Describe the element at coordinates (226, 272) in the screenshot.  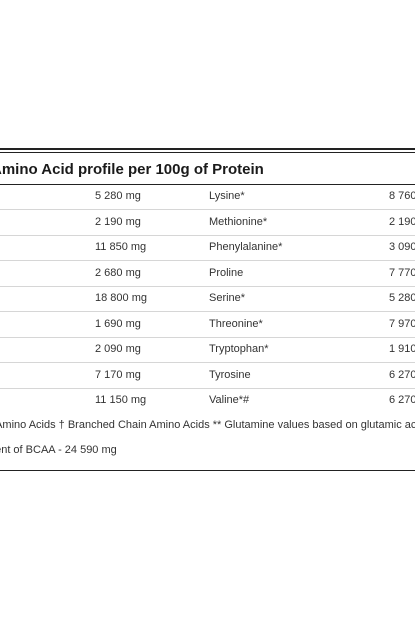
I see `right-name-cell: Proline` at that location.